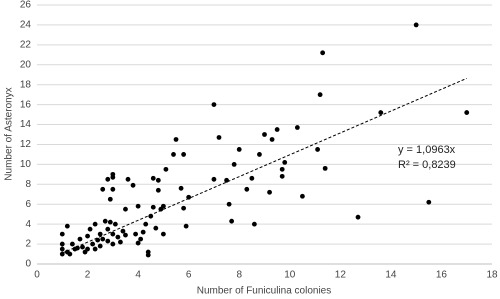 The height and width of the screenshot is (299, 500). Describe the element at coordinates (442, 275) in the screenshot. I see `x-tick-label: 16` at that location.